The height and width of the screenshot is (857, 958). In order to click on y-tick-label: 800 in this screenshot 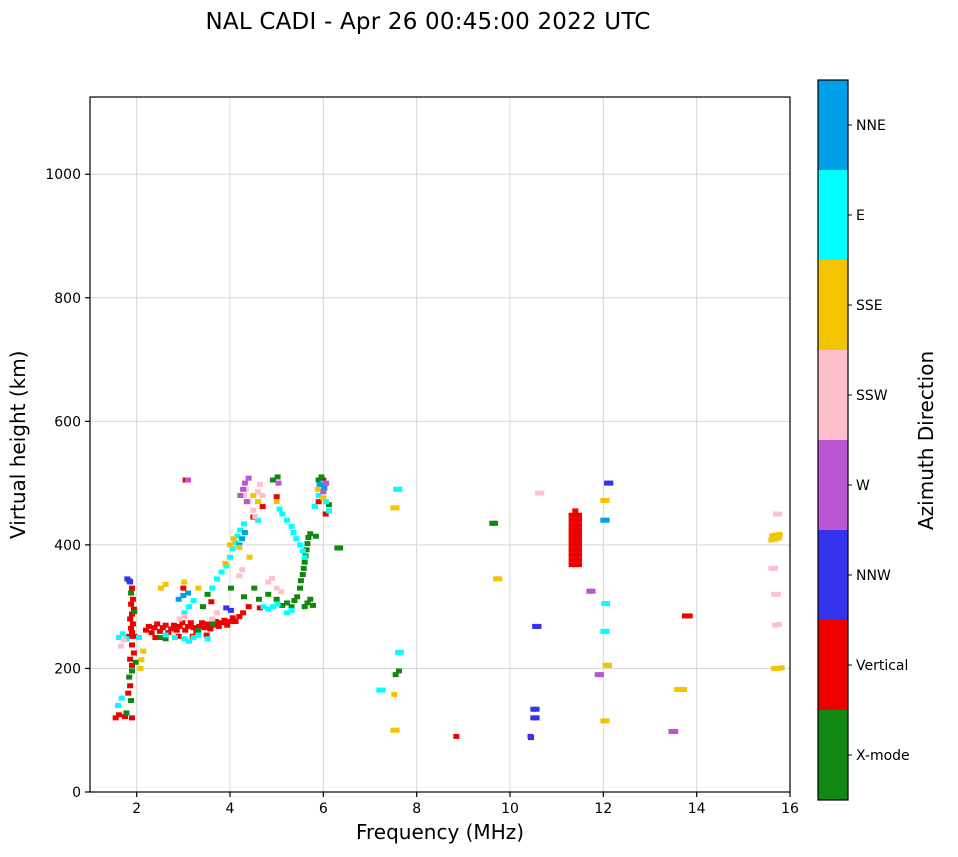, I will do `click(67, 299)`.